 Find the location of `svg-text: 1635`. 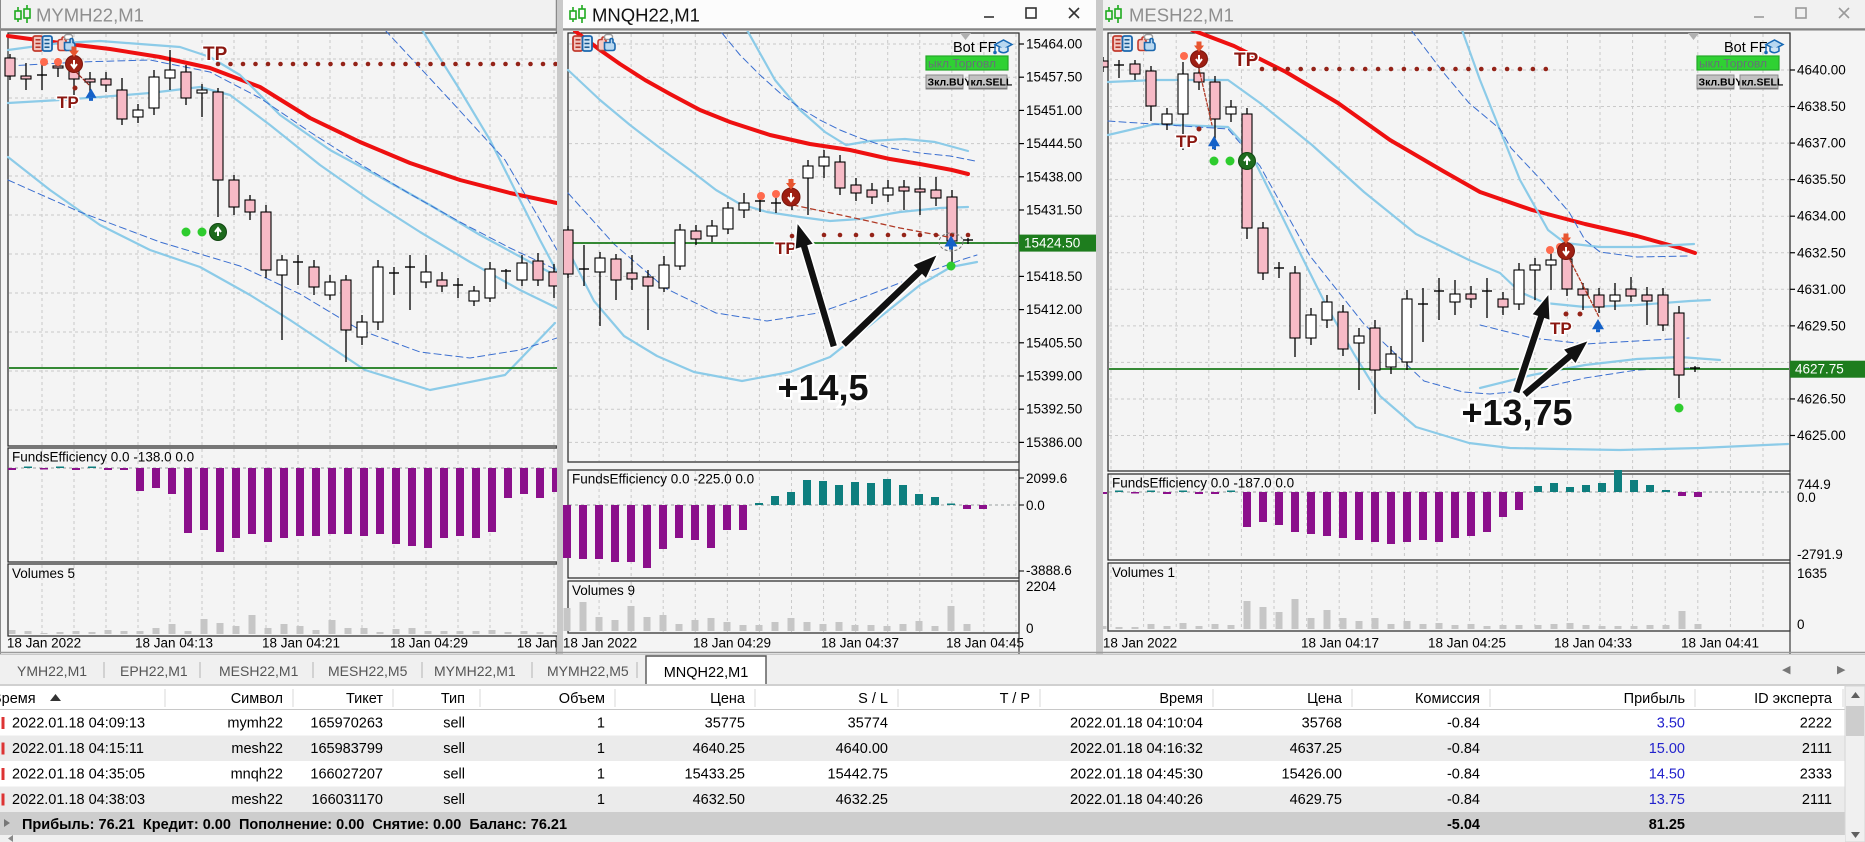

svg-text: 1635 is located at coordinates (1812, 573).